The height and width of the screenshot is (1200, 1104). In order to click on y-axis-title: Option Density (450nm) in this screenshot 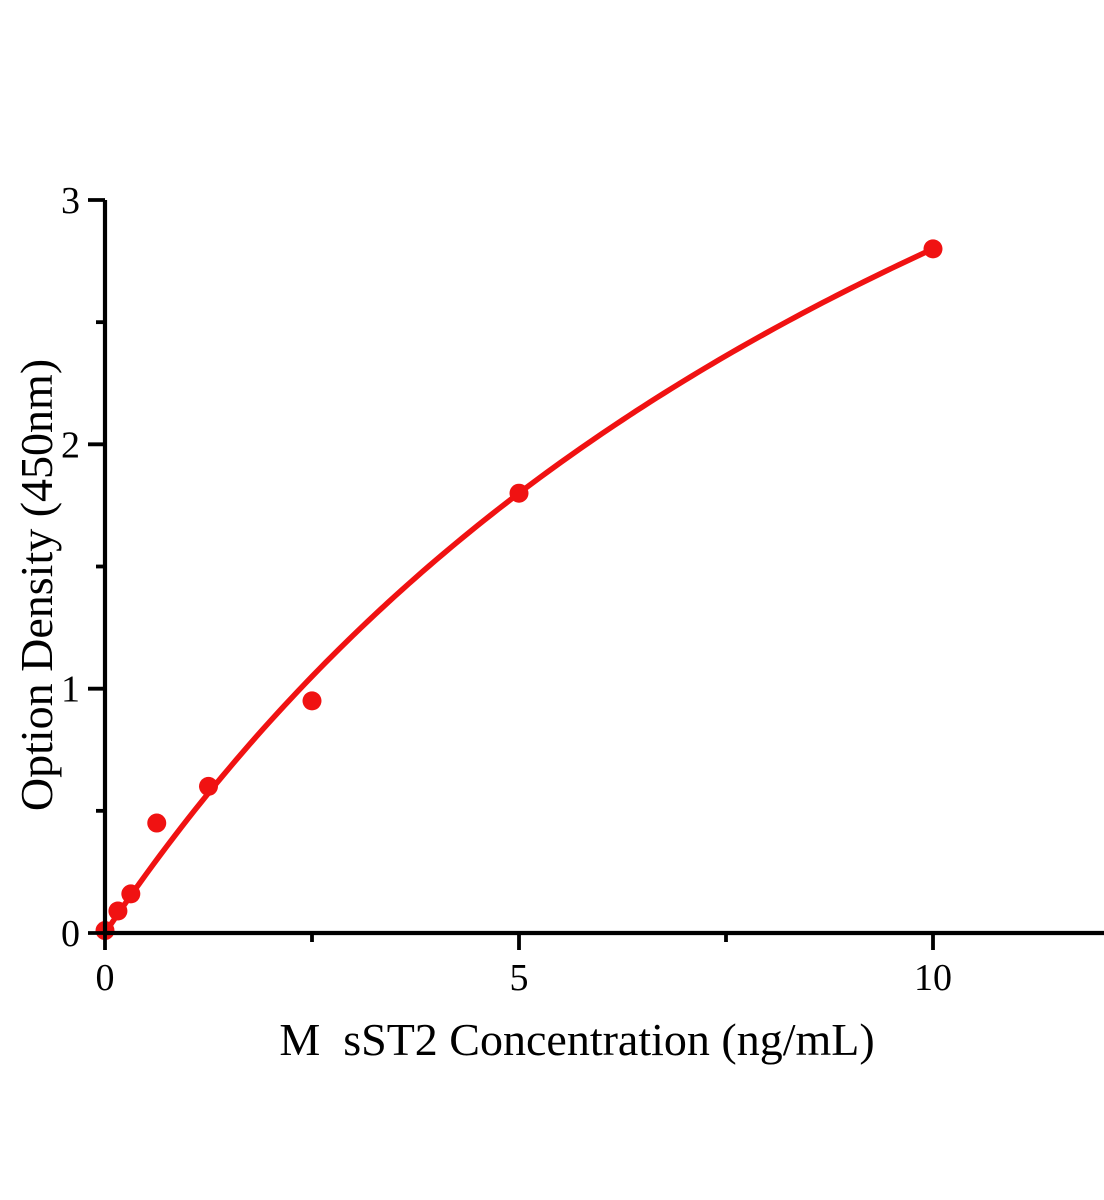, I will do `click(36, 585)`.